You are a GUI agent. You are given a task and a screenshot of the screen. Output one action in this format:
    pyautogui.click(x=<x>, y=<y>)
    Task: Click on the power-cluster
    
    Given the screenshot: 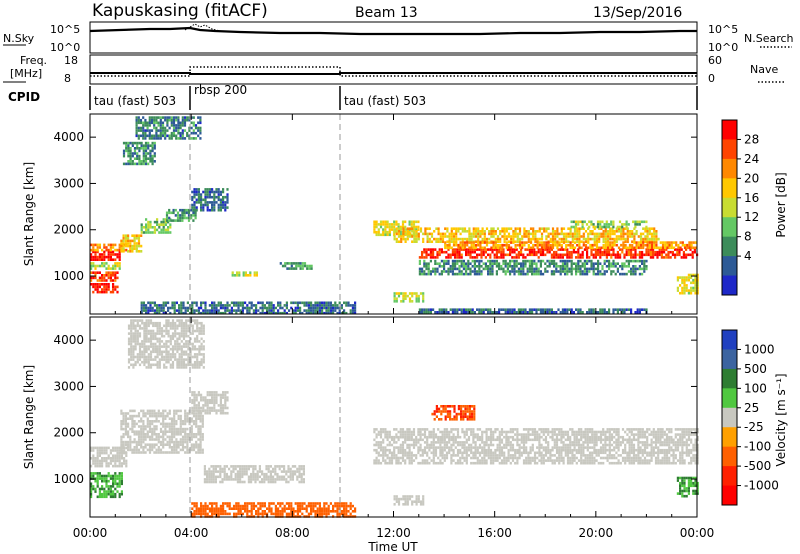 What is the action you would take?
    pyautogui.click(x=105, y=266)
    